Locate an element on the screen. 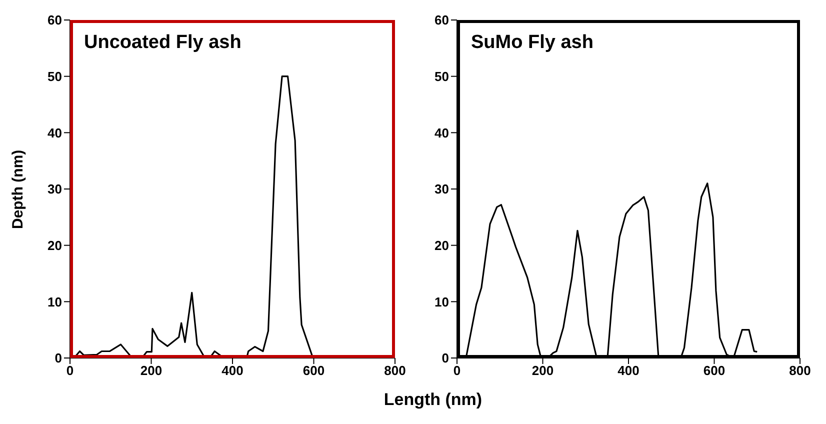 Image resolution: width=826 pixels, height=424 pixels. text: Uncoated Fly ash is located at coordinates (163, 43).